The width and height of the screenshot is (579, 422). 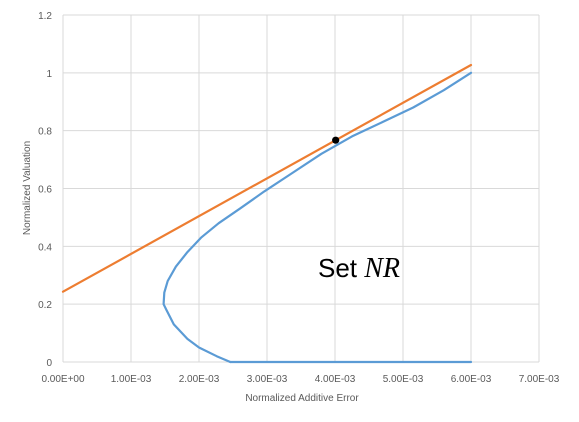 I want to click on x-tick-label: 2.00E-03, so click(x=199, y=379).